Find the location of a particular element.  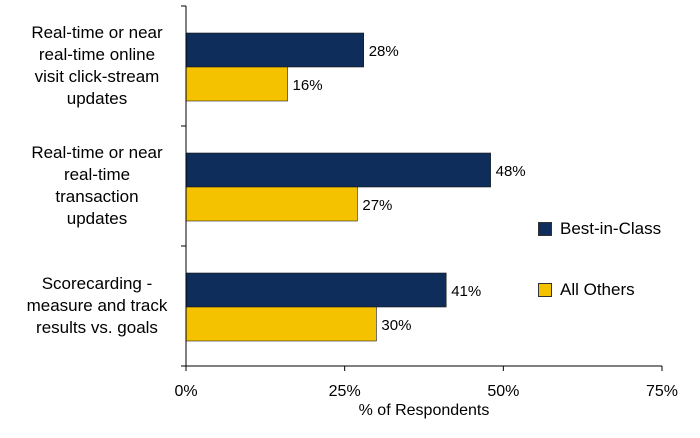

legend-item-all-others: All Others is located at coordinates (586, 290).